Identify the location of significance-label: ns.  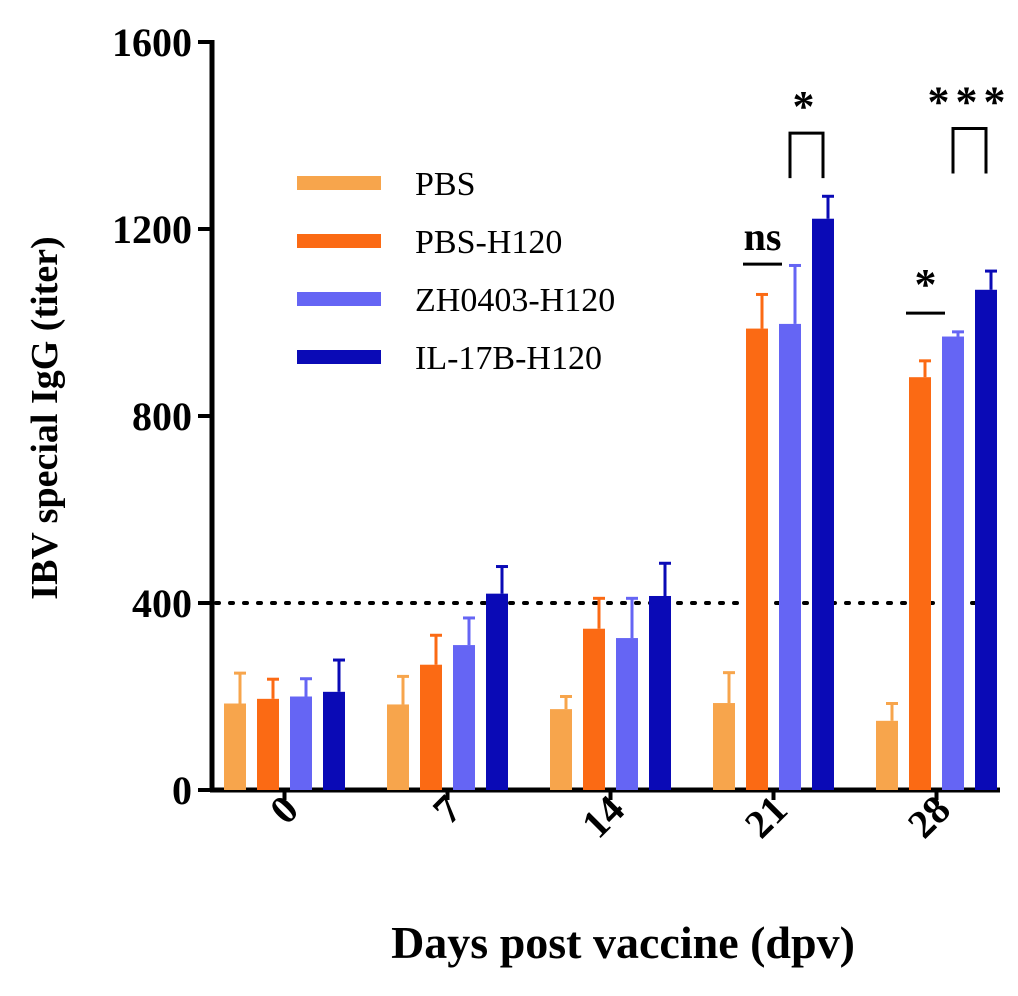
(763, 236).